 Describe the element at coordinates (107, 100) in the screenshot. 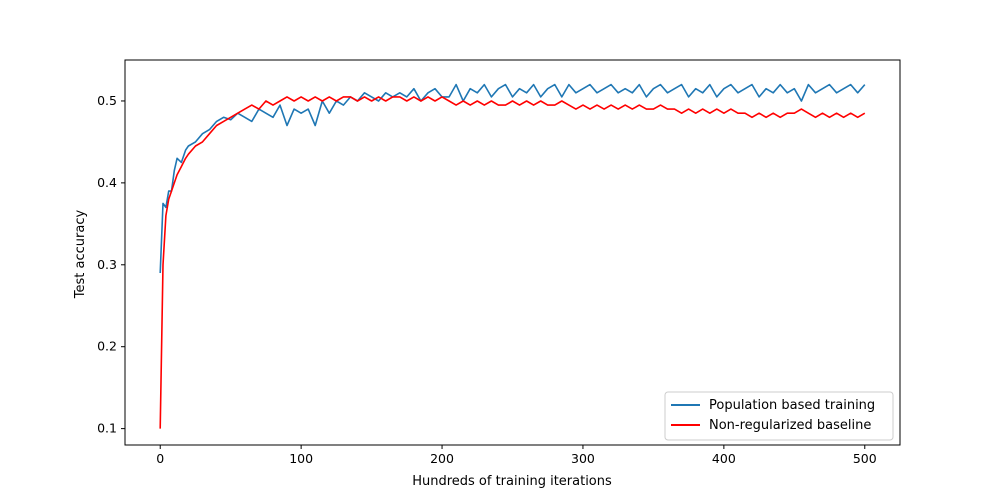

I see `y-tick-label: 0.5` at that location.